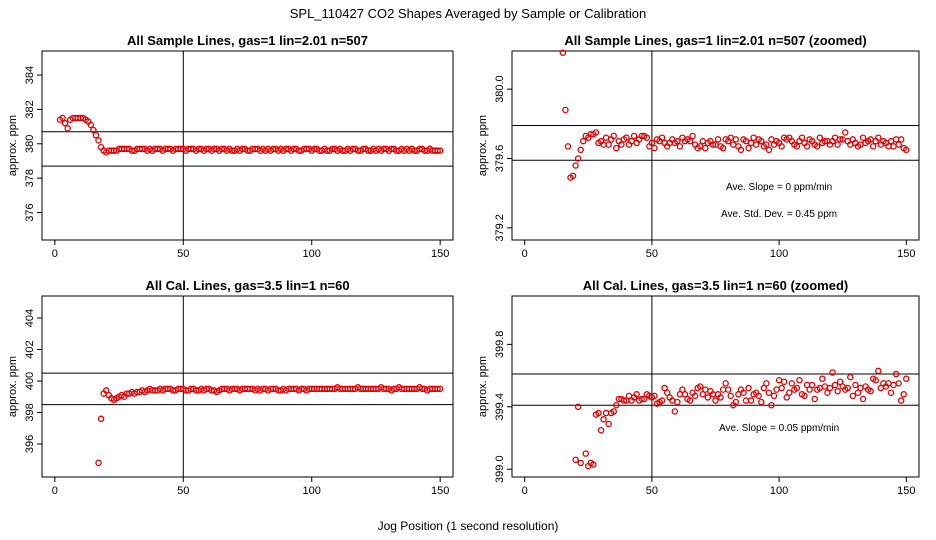 The width and height of the screenshot is (936, 540). What do you see at coordinates (247, 386) in the screenshot?
I see `plot-frame` at bounding box center [247, 386].